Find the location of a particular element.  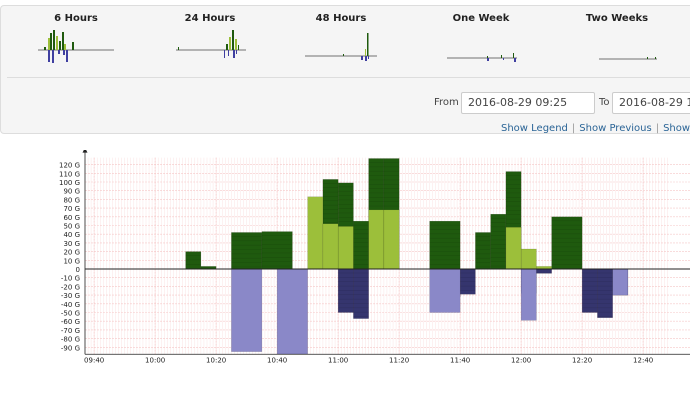

y-tick-label: 10 G is located at coordinates (71, 261).